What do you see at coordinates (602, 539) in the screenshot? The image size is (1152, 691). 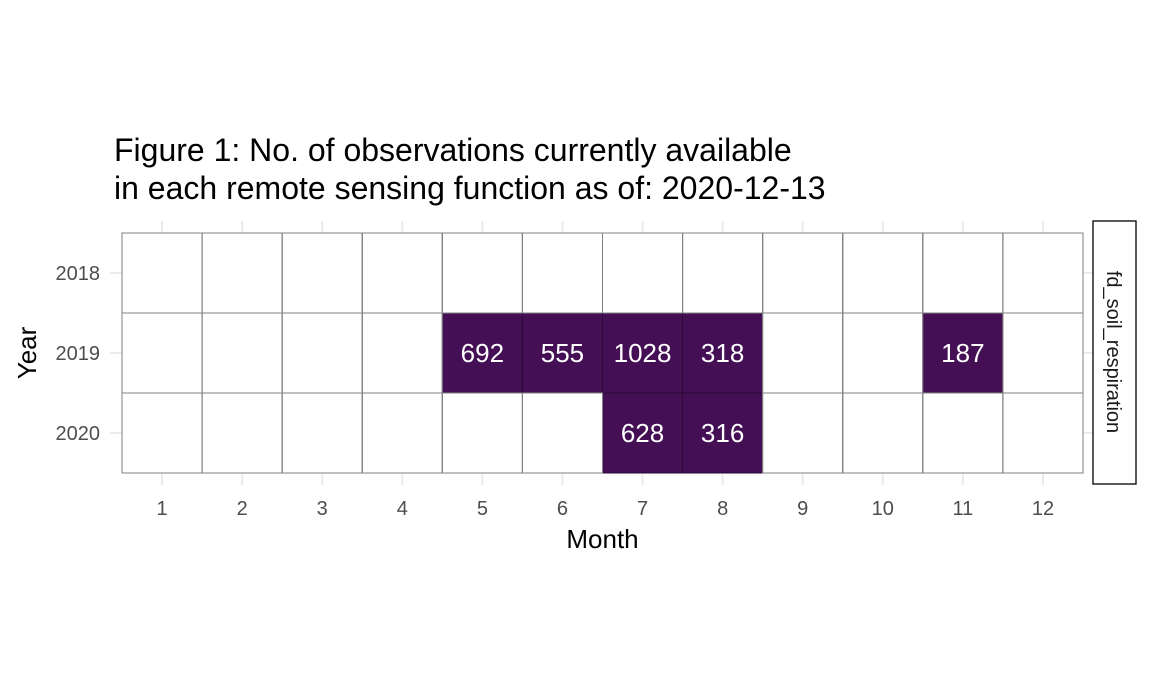 I see `x-axis-title: Month` at bounding box center [602, 539].